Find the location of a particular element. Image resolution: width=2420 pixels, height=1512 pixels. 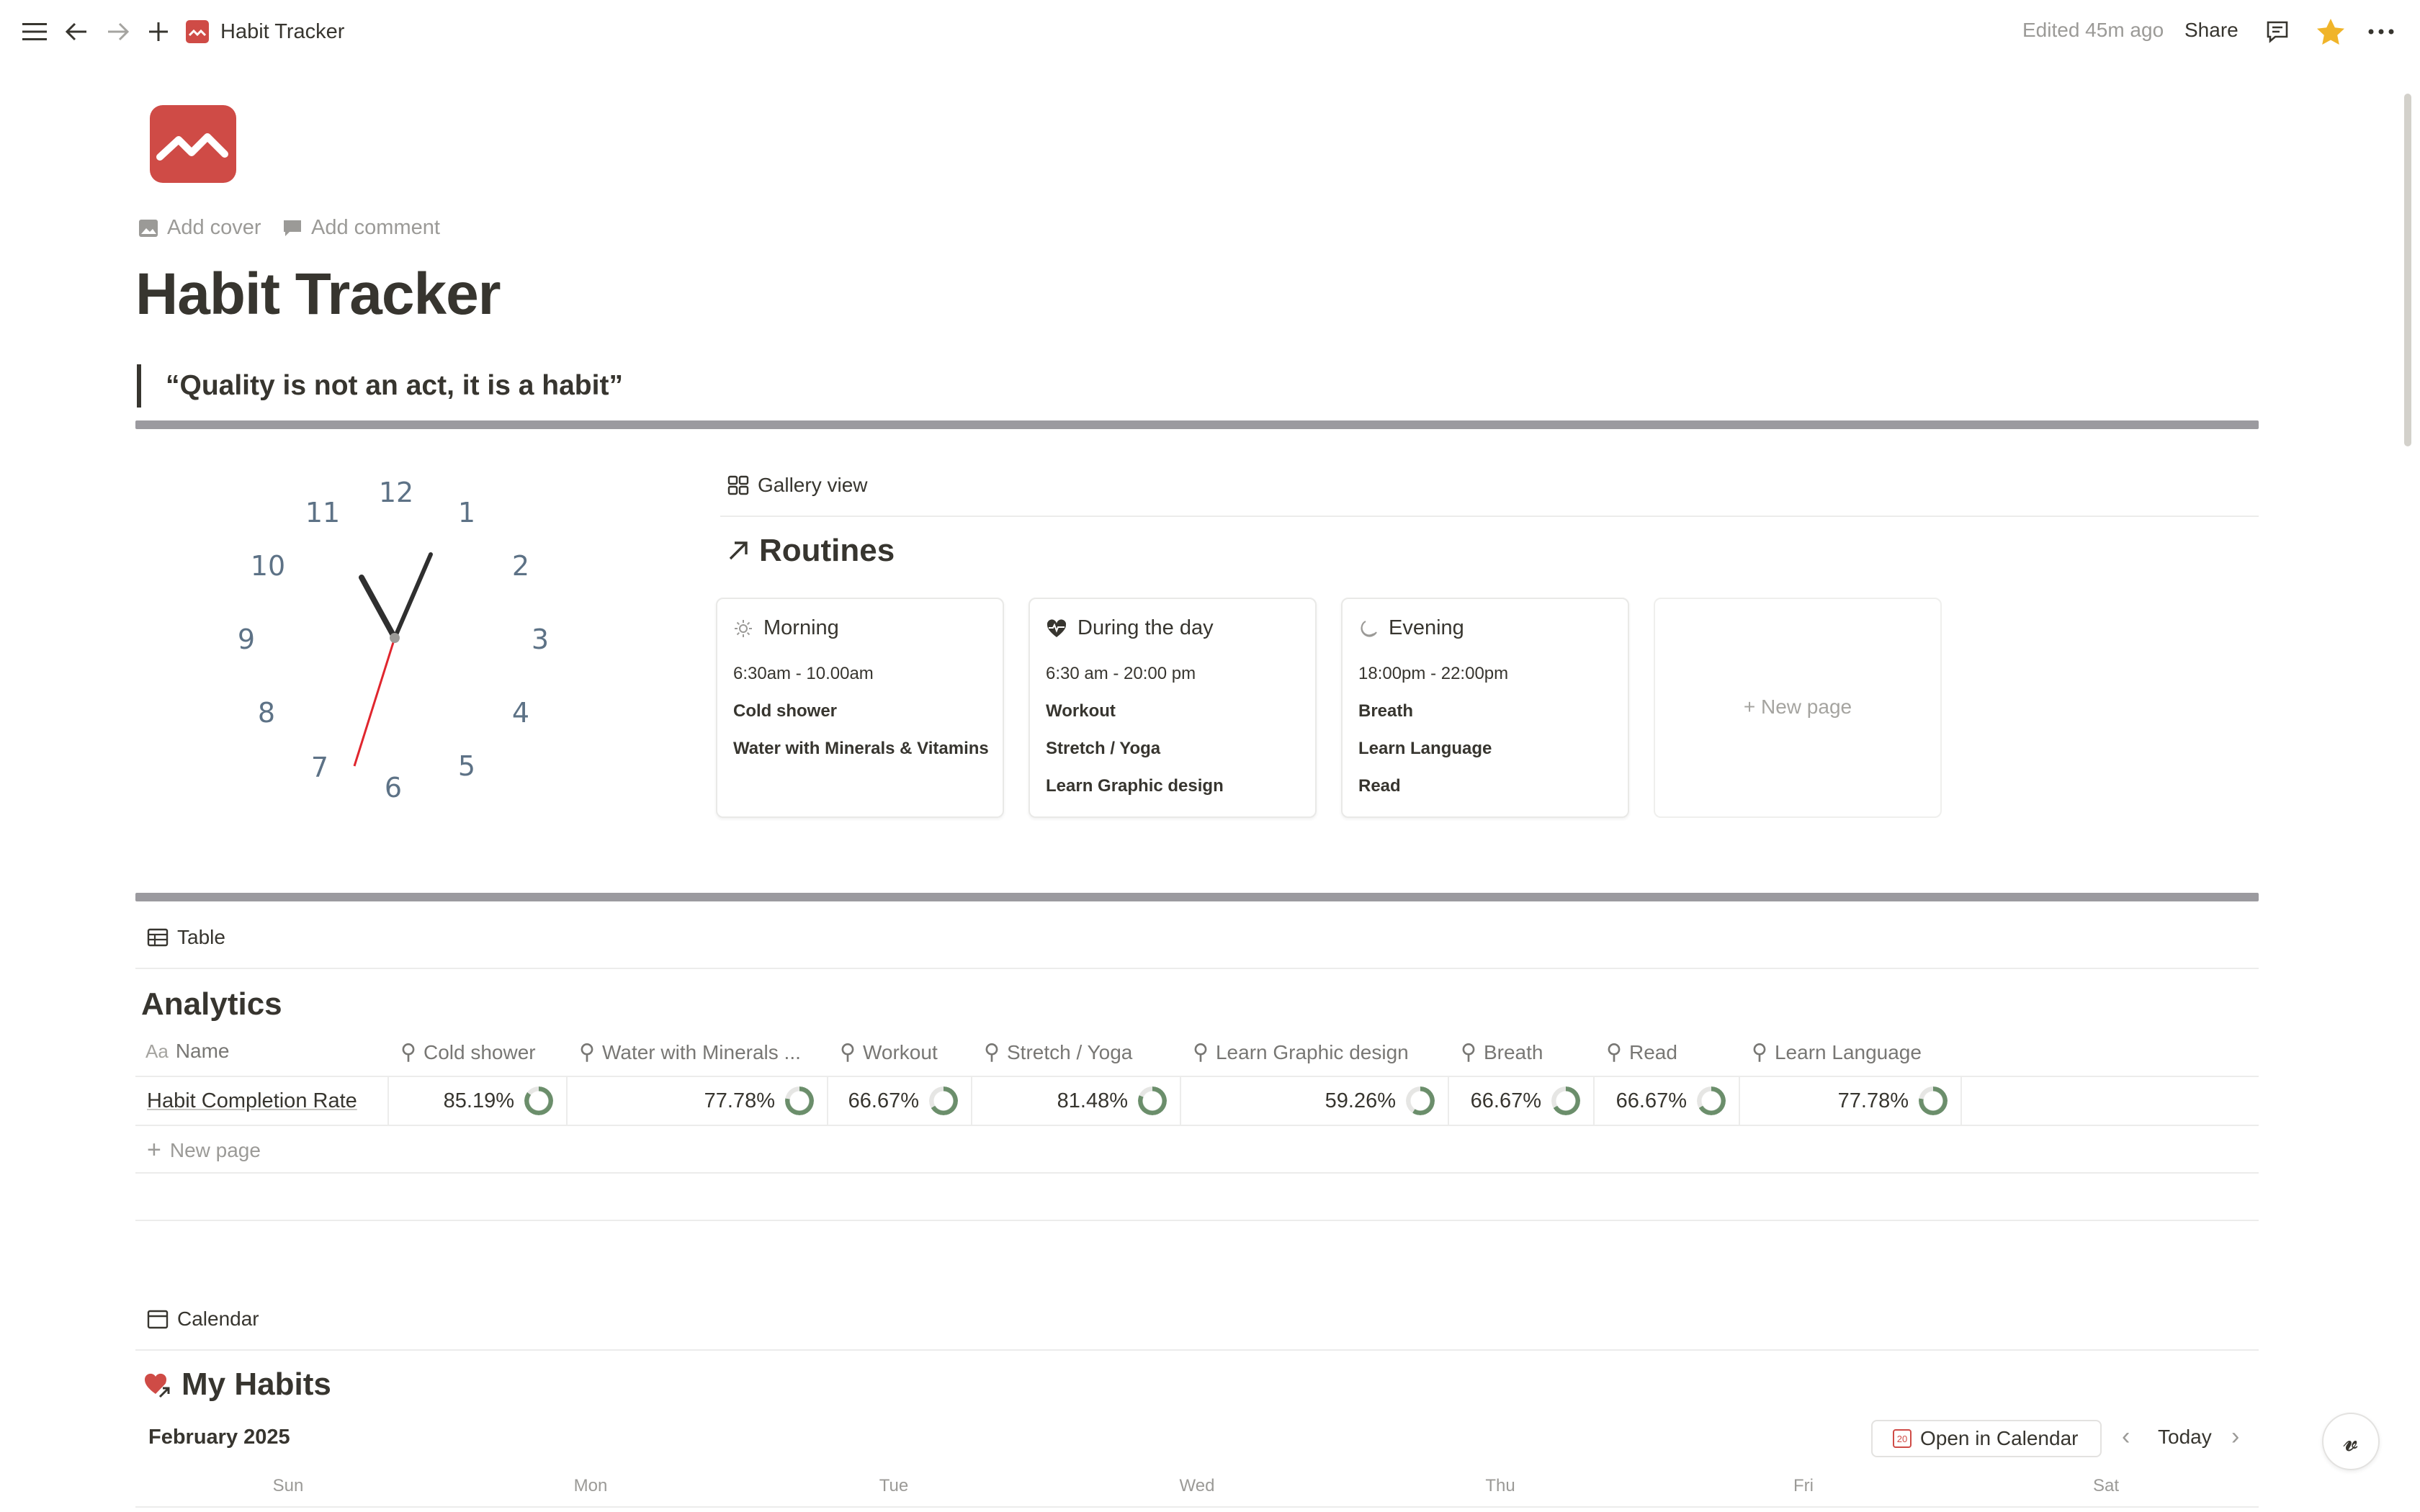

column-label: Stretch / Yoga is located at coordinates (1069, 1051).